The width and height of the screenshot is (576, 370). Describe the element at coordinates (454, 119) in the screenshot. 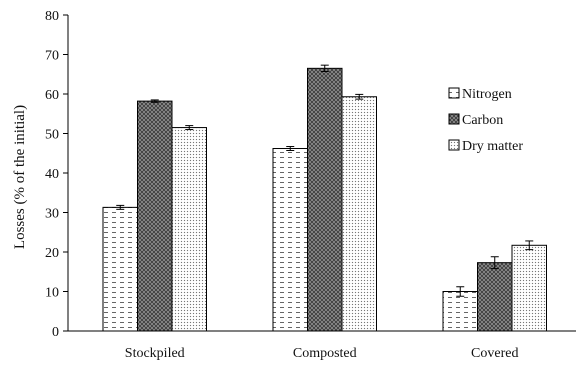

I see `legend-swatch-carbon` at that location.